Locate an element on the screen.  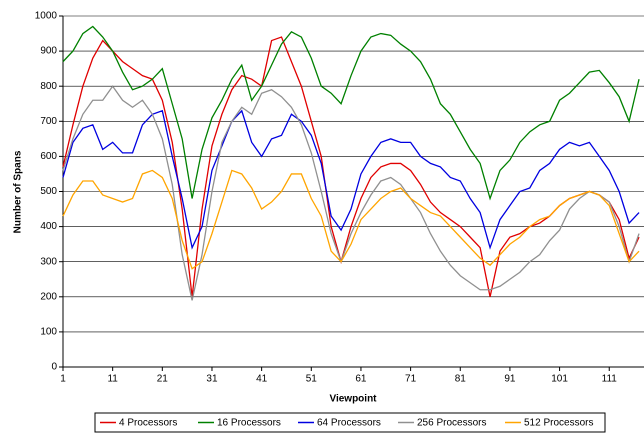
y-tick-label: 0 is located at coordinates (54, 367).